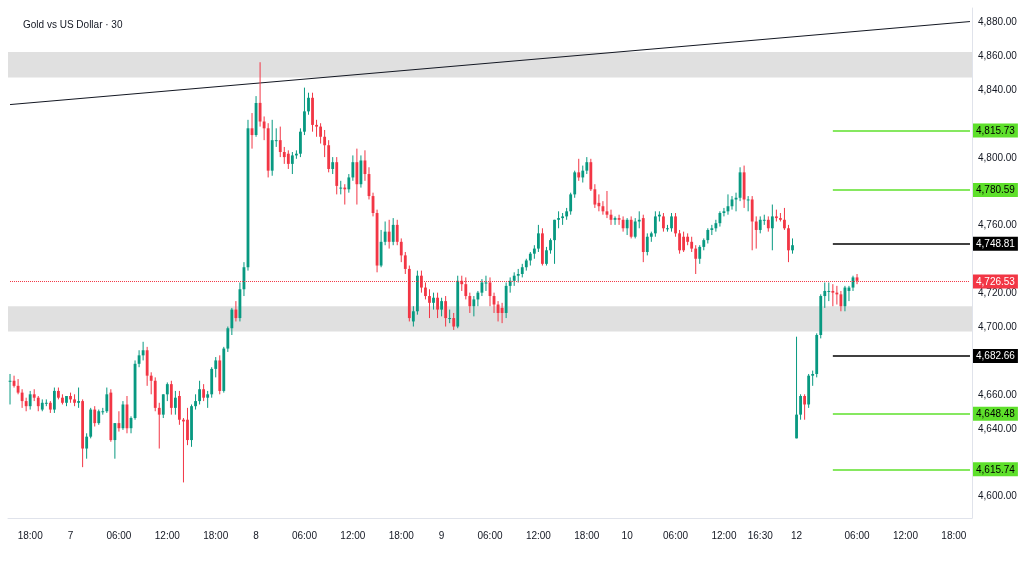 This screenshot has width=1024, height=582. What do you see at coordinates (998, 394) in the screenshot?
I see `y-tick-label: 4,660.00` at bounding box center [998, 394].